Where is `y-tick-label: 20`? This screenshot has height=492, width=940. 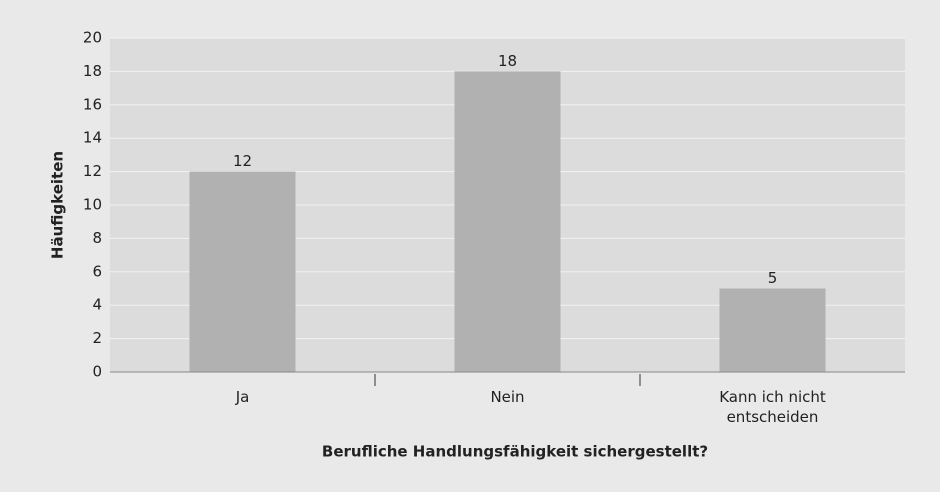
y-tick-label: 20 is located at coordinates (92, 38).